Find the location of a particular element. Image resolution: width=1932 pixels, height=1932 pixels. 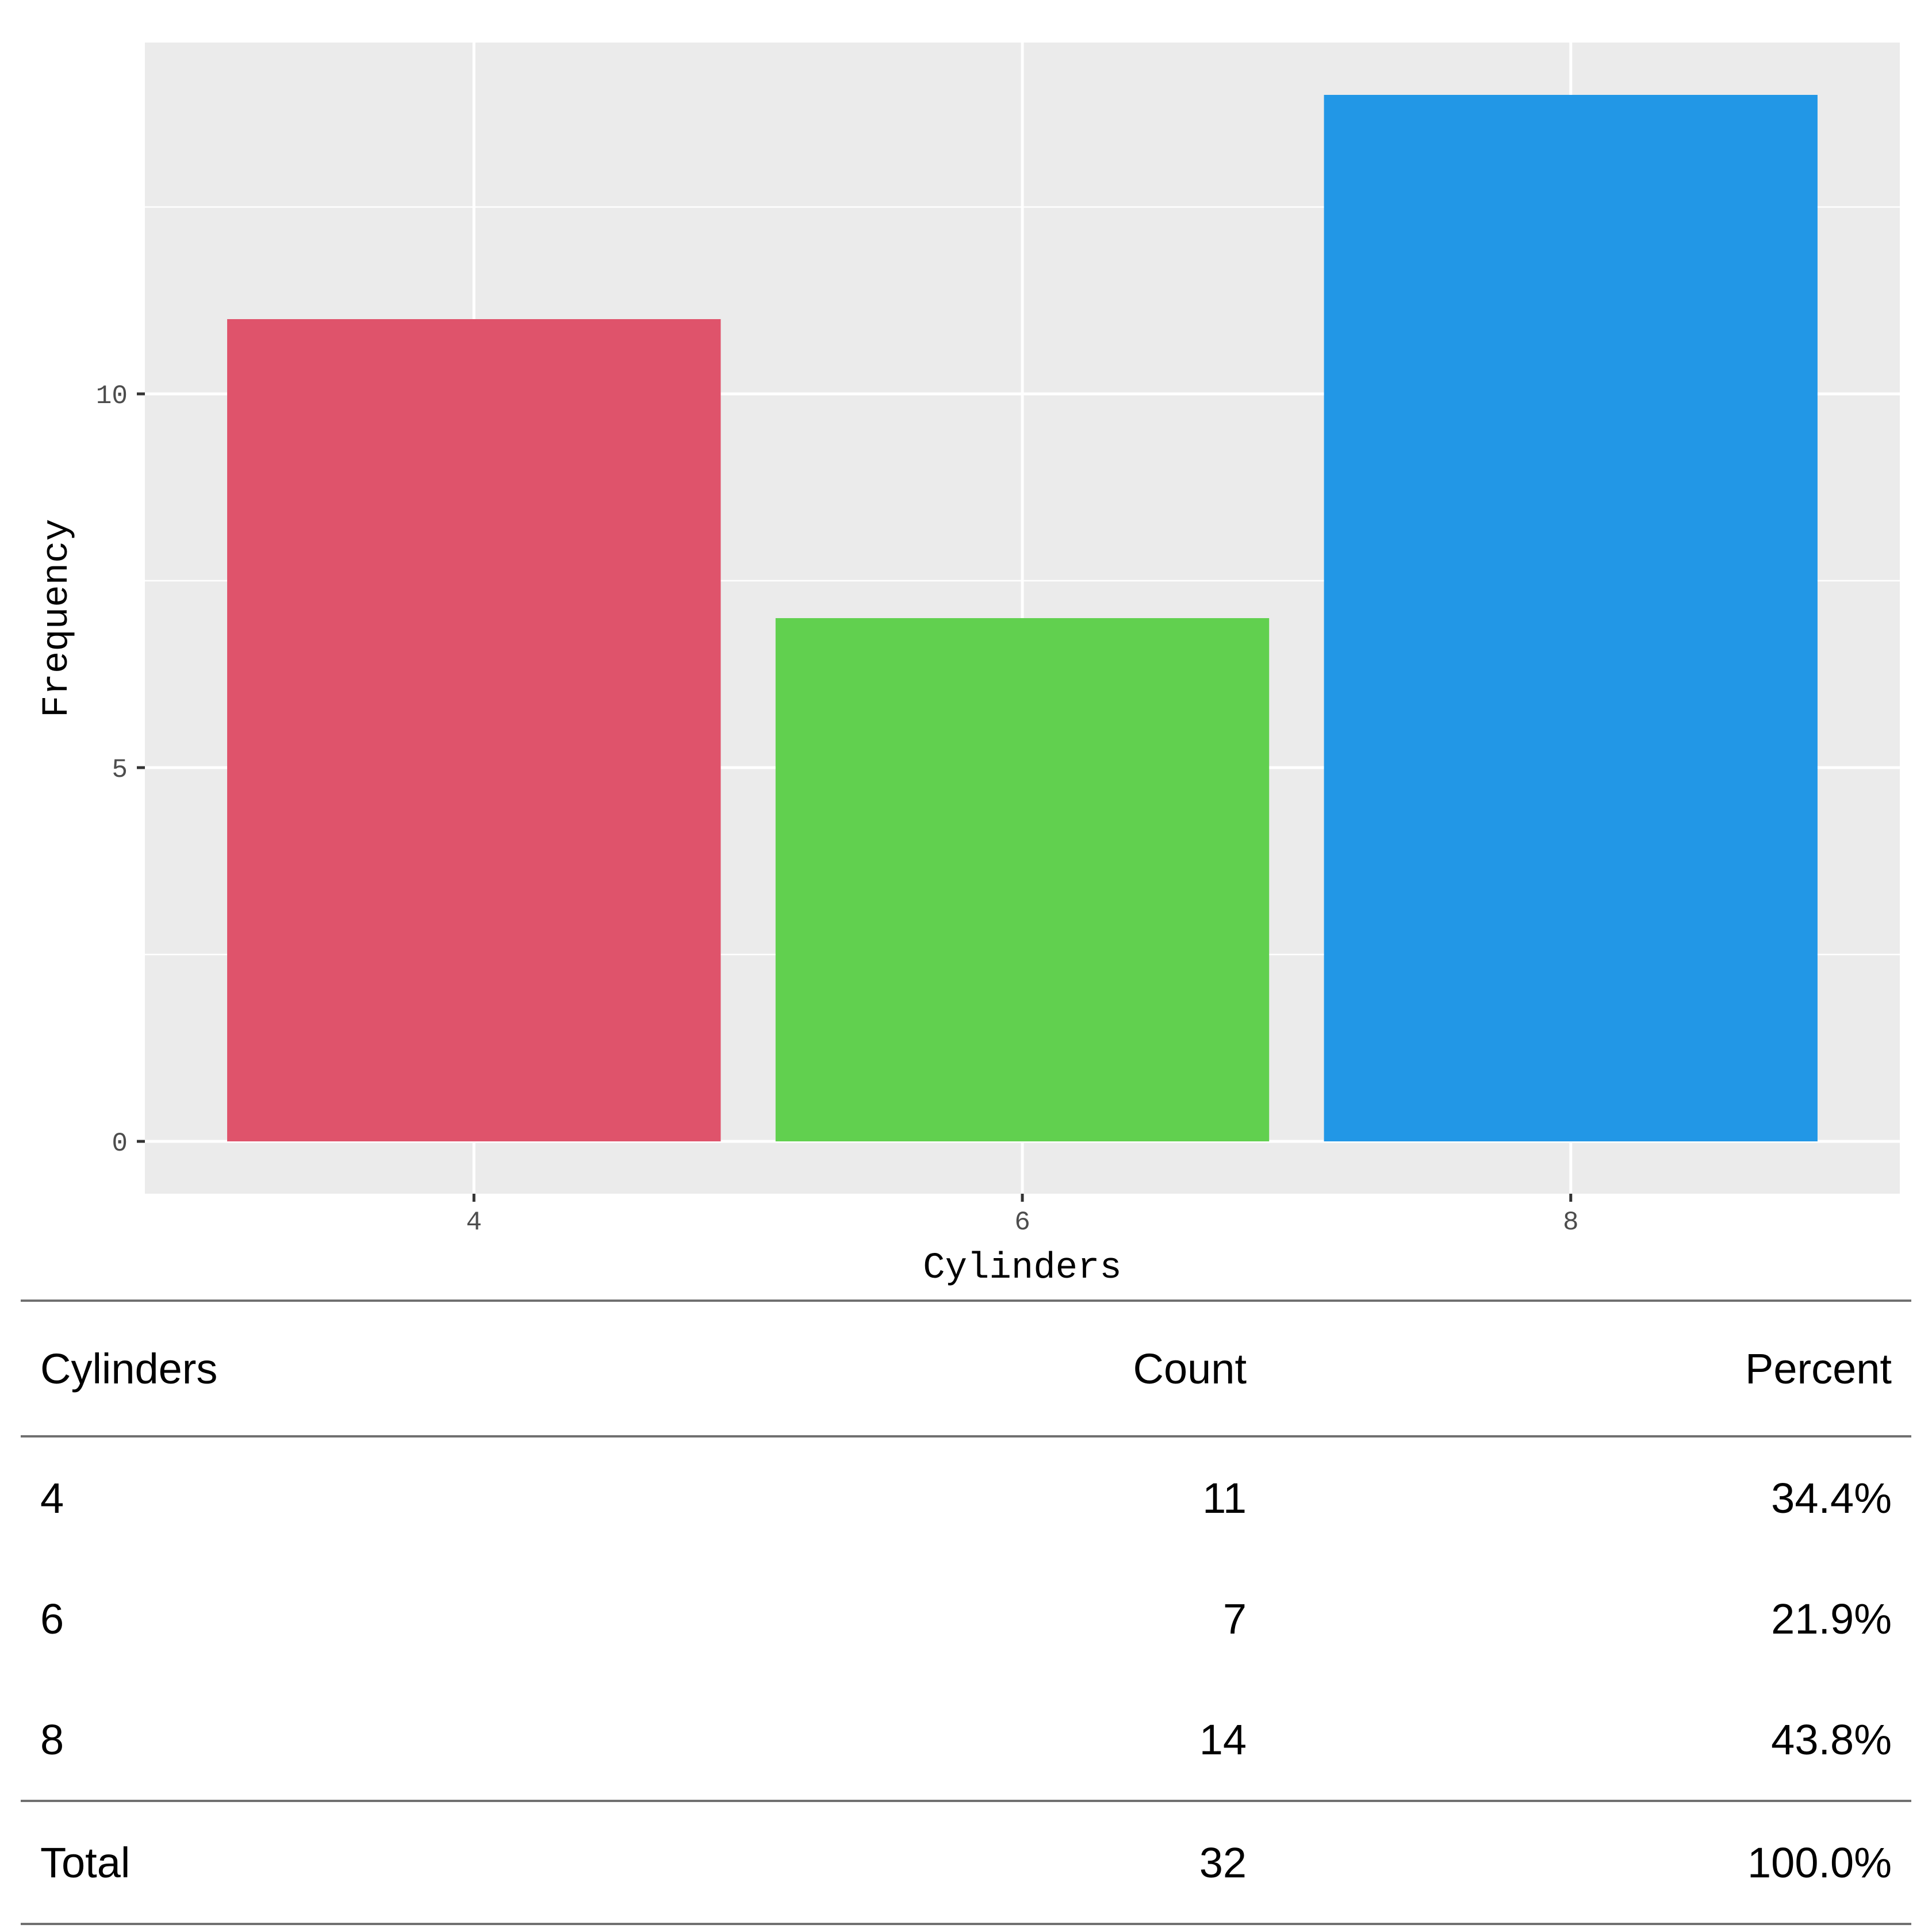

row-count-wrap: 14 is located at coordinates (1223, 1739).